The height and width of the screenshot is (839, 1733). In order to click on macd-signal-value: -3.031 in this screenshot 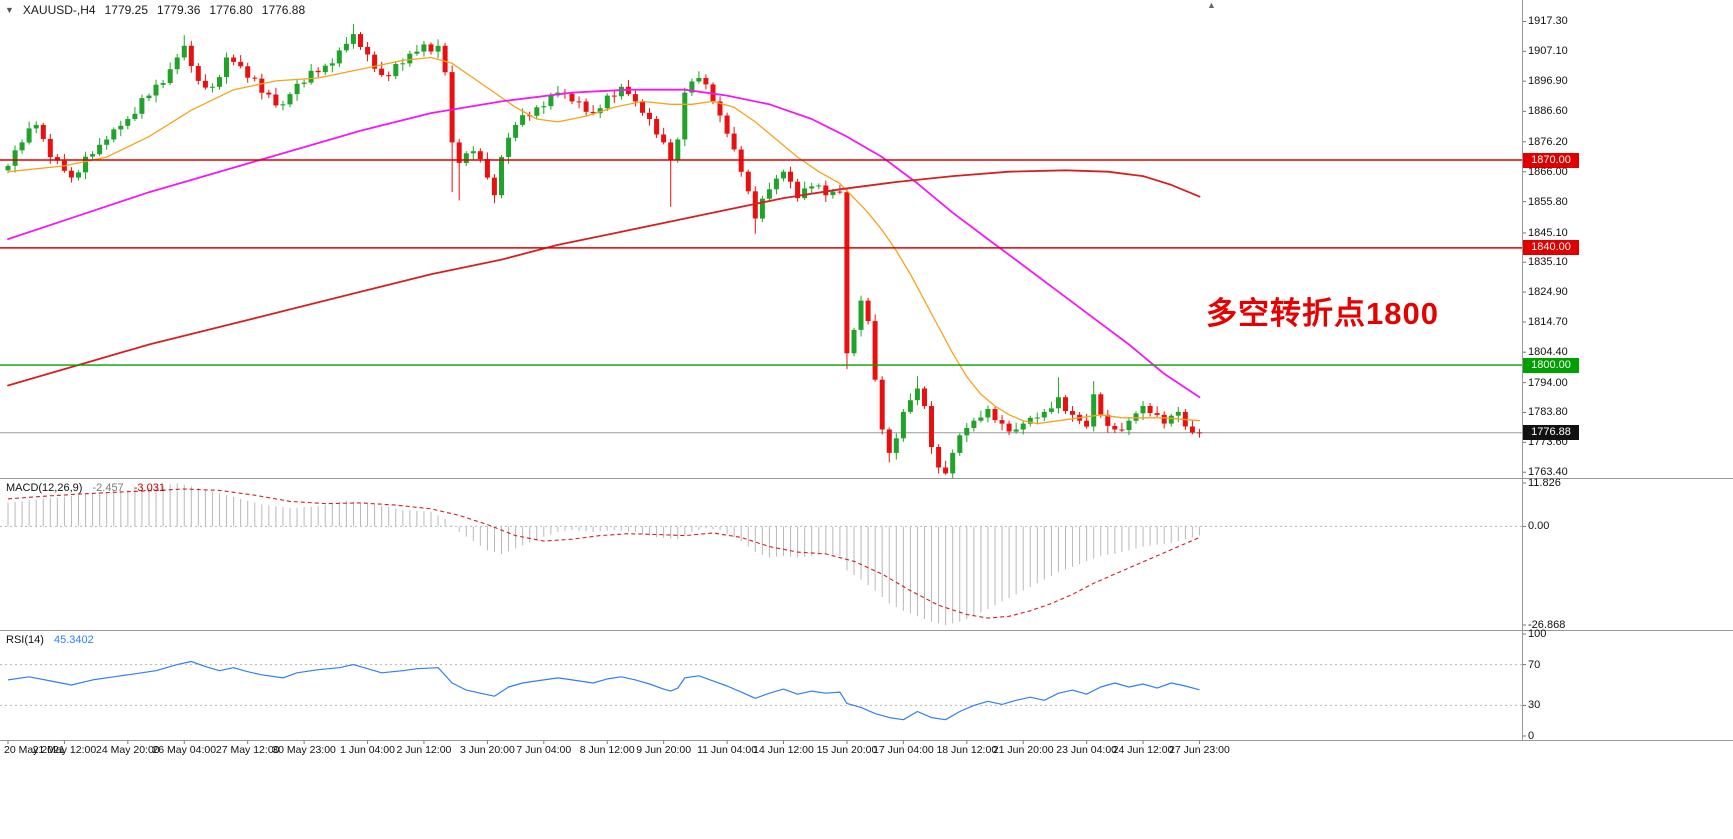, I will do `click(149, 488)`.